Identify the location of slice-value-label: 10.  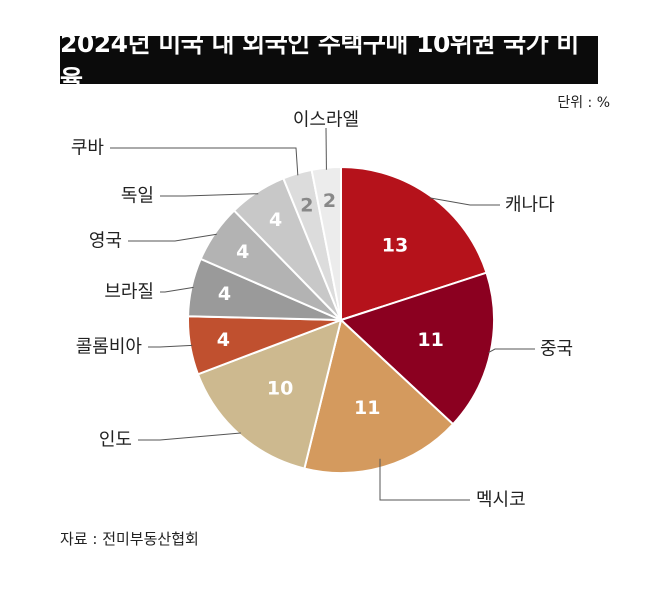
(280, 389).